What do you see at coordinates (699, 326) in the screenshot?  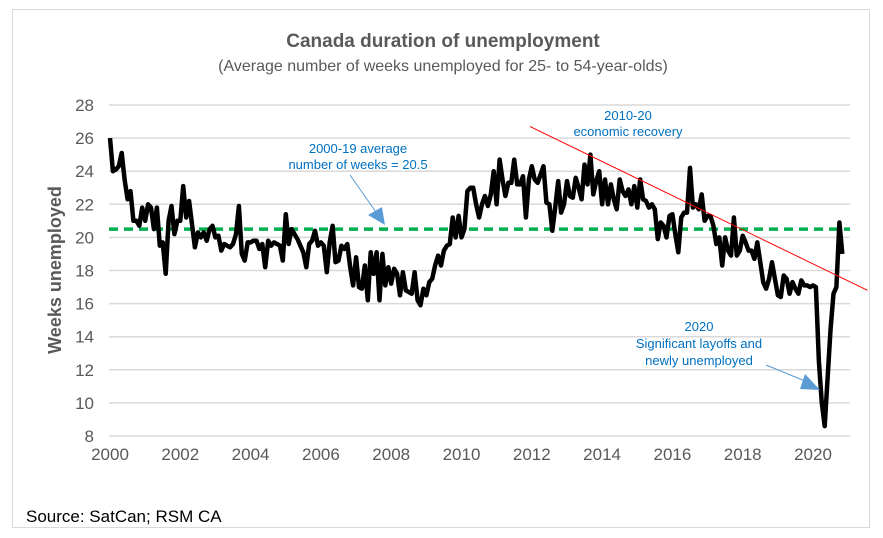 I see `annotation-2020-line1: 2020` at bounding box center [699, 326].